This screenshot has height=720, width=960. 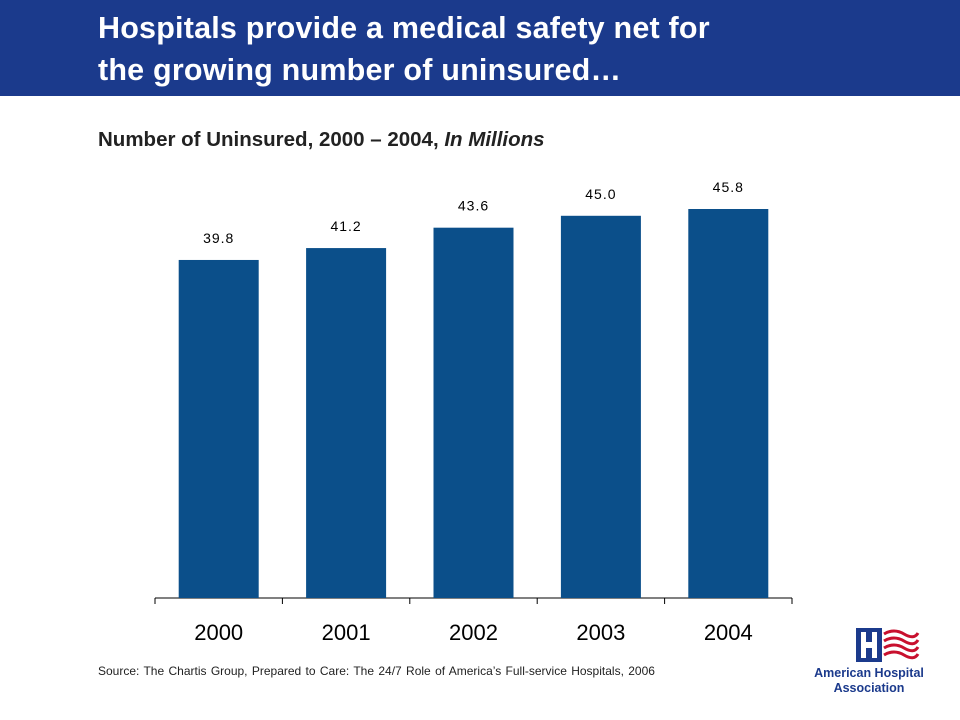 I want to click on x-tick-label-2003: 2003, so click(x=600, y=632).